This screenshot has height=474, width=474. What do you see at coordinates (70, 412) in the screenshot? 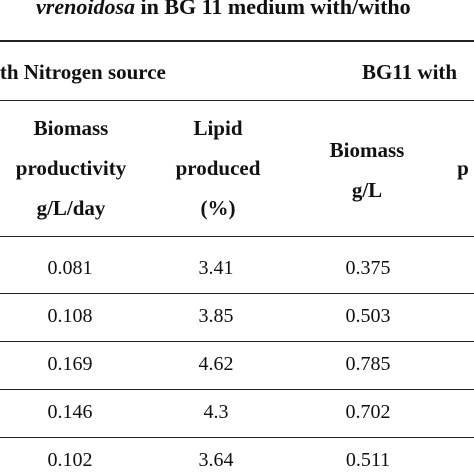
I see `cell-biomass-productivity: 0.146` at bounding box center [70, 412].